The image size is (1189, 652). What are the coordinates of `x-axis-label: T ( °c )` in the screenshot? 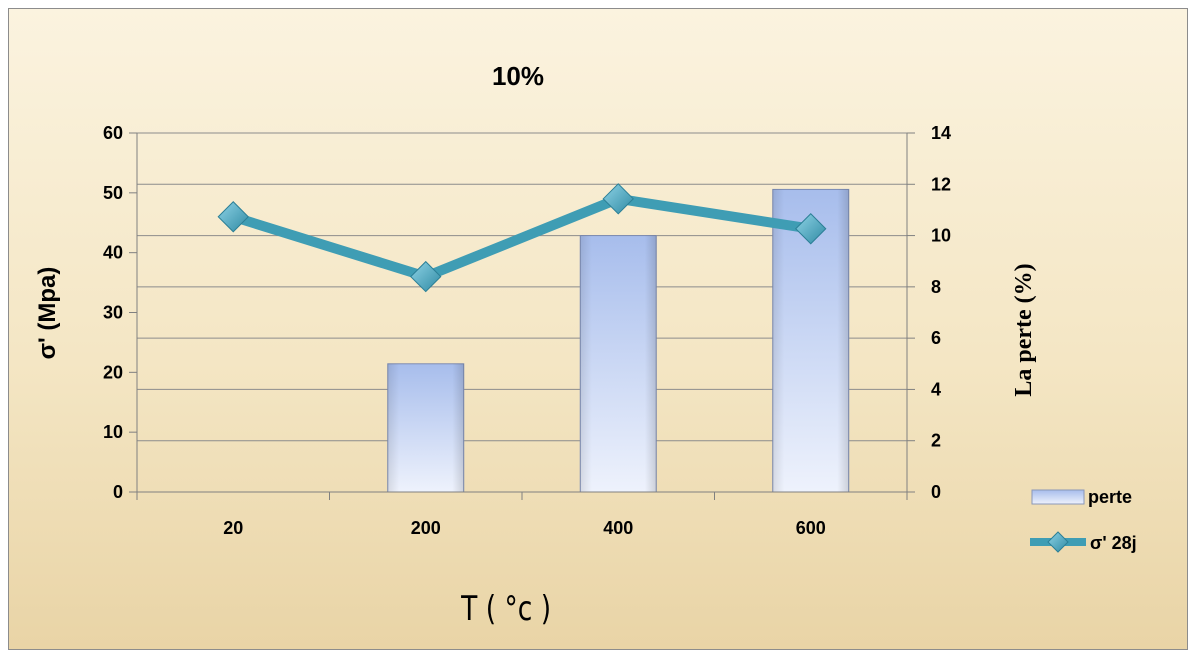 It's located at (505, 609).